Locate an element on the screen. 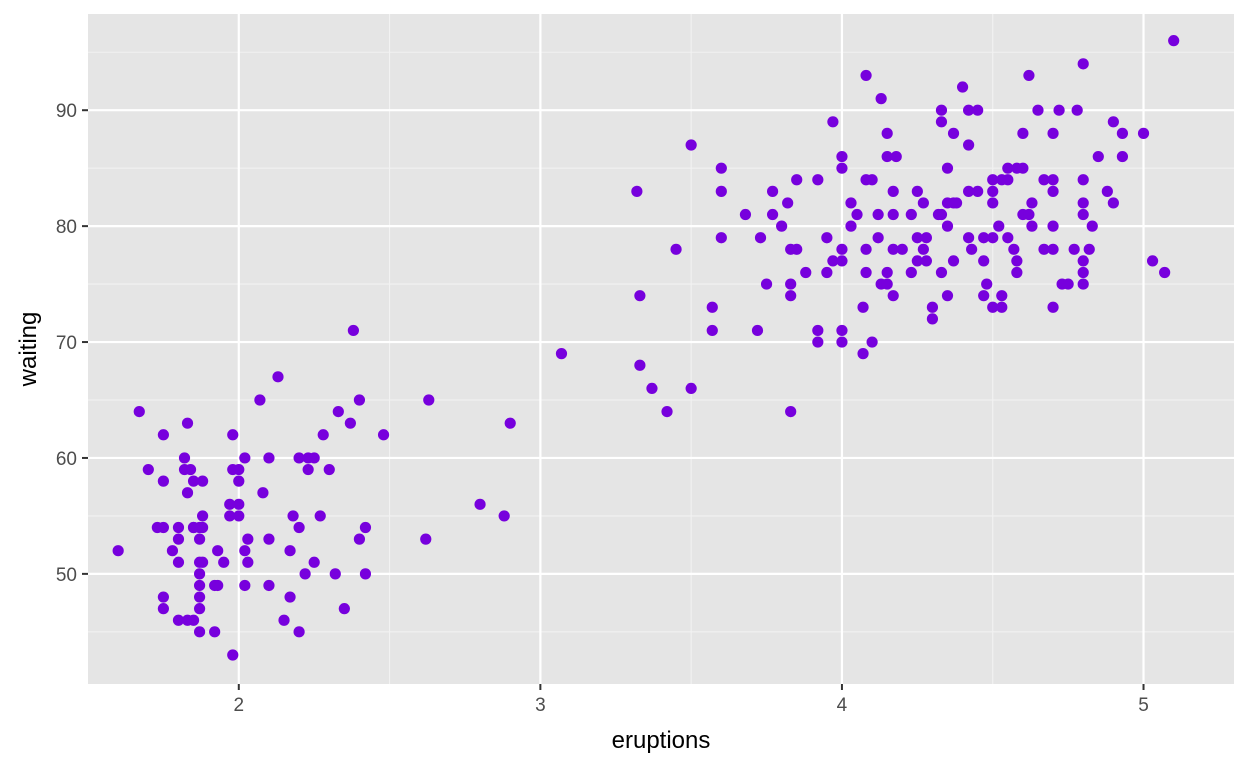 The height and width of the screenshot is (768, 1248). x-tick-label: 3 is located at coordinates (540, 705).